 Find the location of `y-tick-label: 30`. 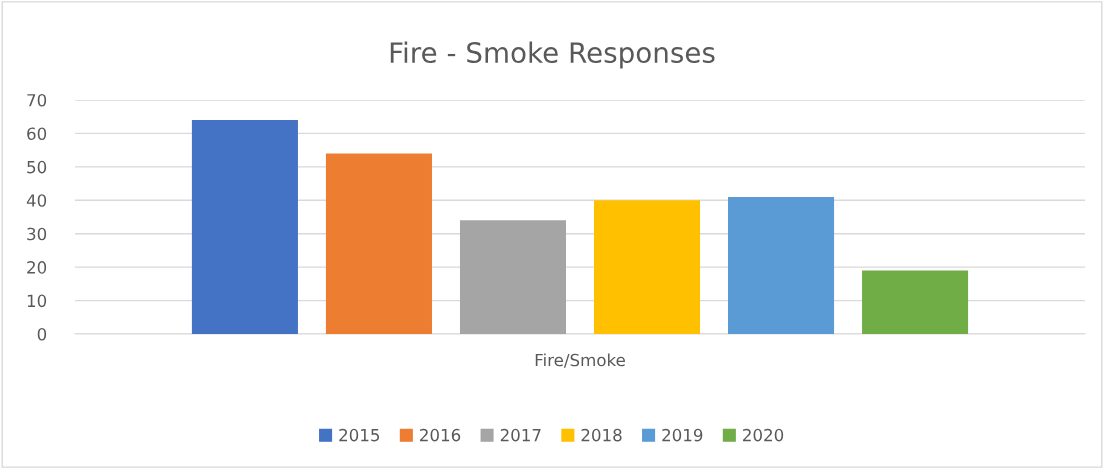

y-tick-label: 30 is located at coordinates (37, 234).